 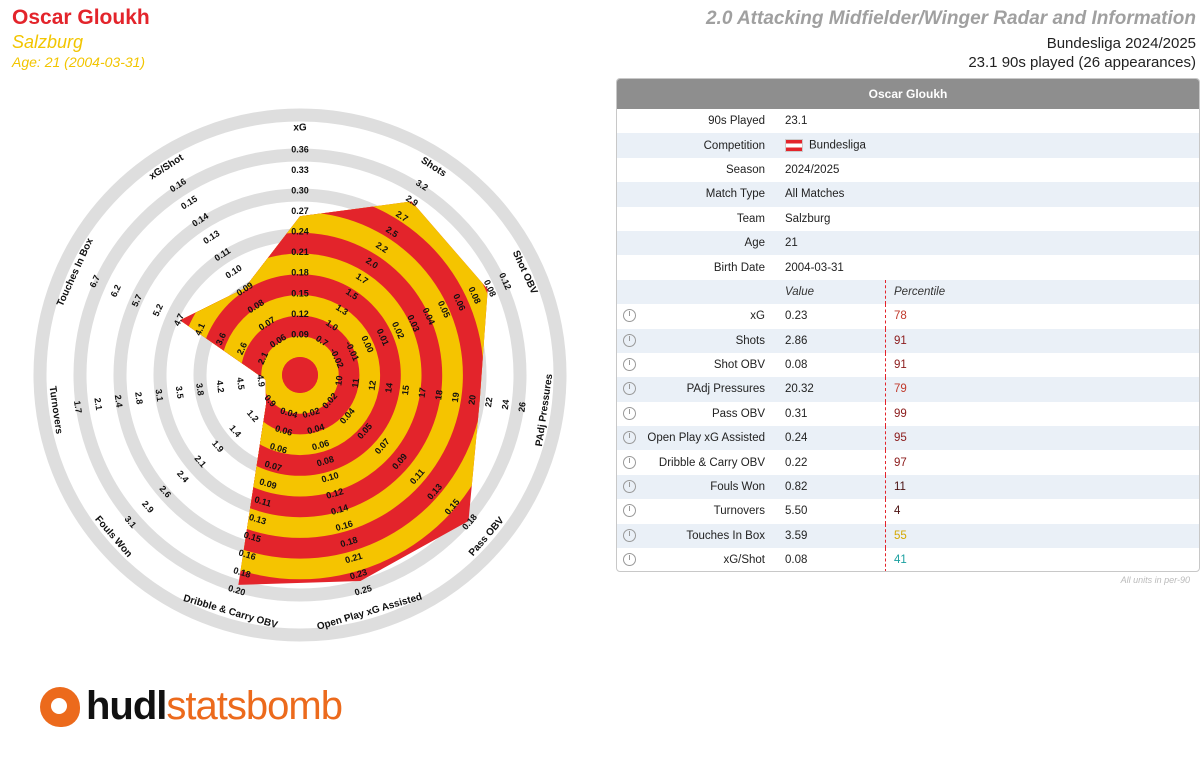 What do you see at coordinates (799, 291) in the screenshot?
I see `value-column-header: Value` at bounding box center [799, 291].